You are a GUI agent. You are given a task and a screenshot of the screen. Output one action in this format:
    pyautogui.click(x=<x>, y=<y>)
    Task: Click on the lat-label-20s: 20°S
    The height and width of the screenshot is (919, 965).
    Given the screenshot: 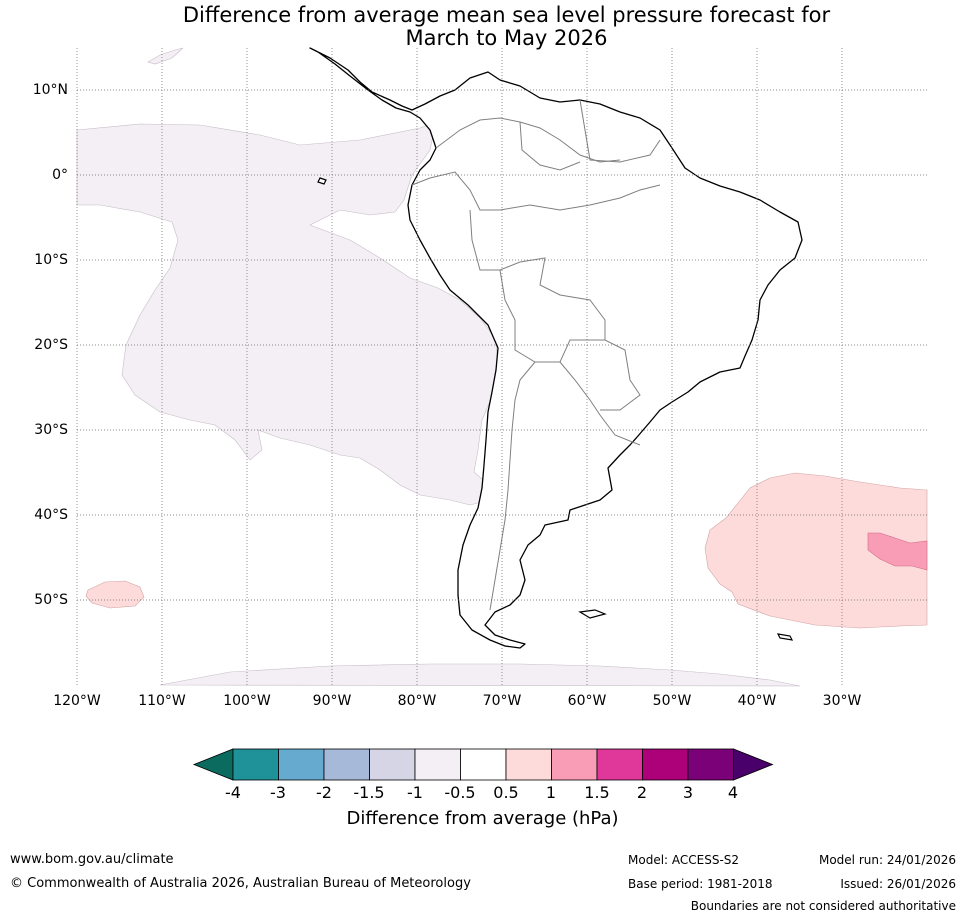 What is the action you would take?
    pyautogui.click(x=51, y=345)
    